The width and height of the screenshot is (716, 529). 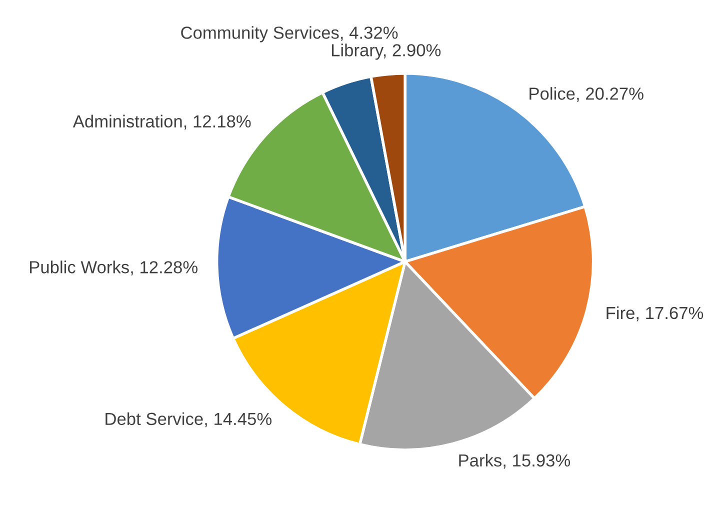 What do you see at coordinates (189, 420) in the screenshot?
I see `slice-label: Debt Service, 14.45%` at bounding box center [189, 420].